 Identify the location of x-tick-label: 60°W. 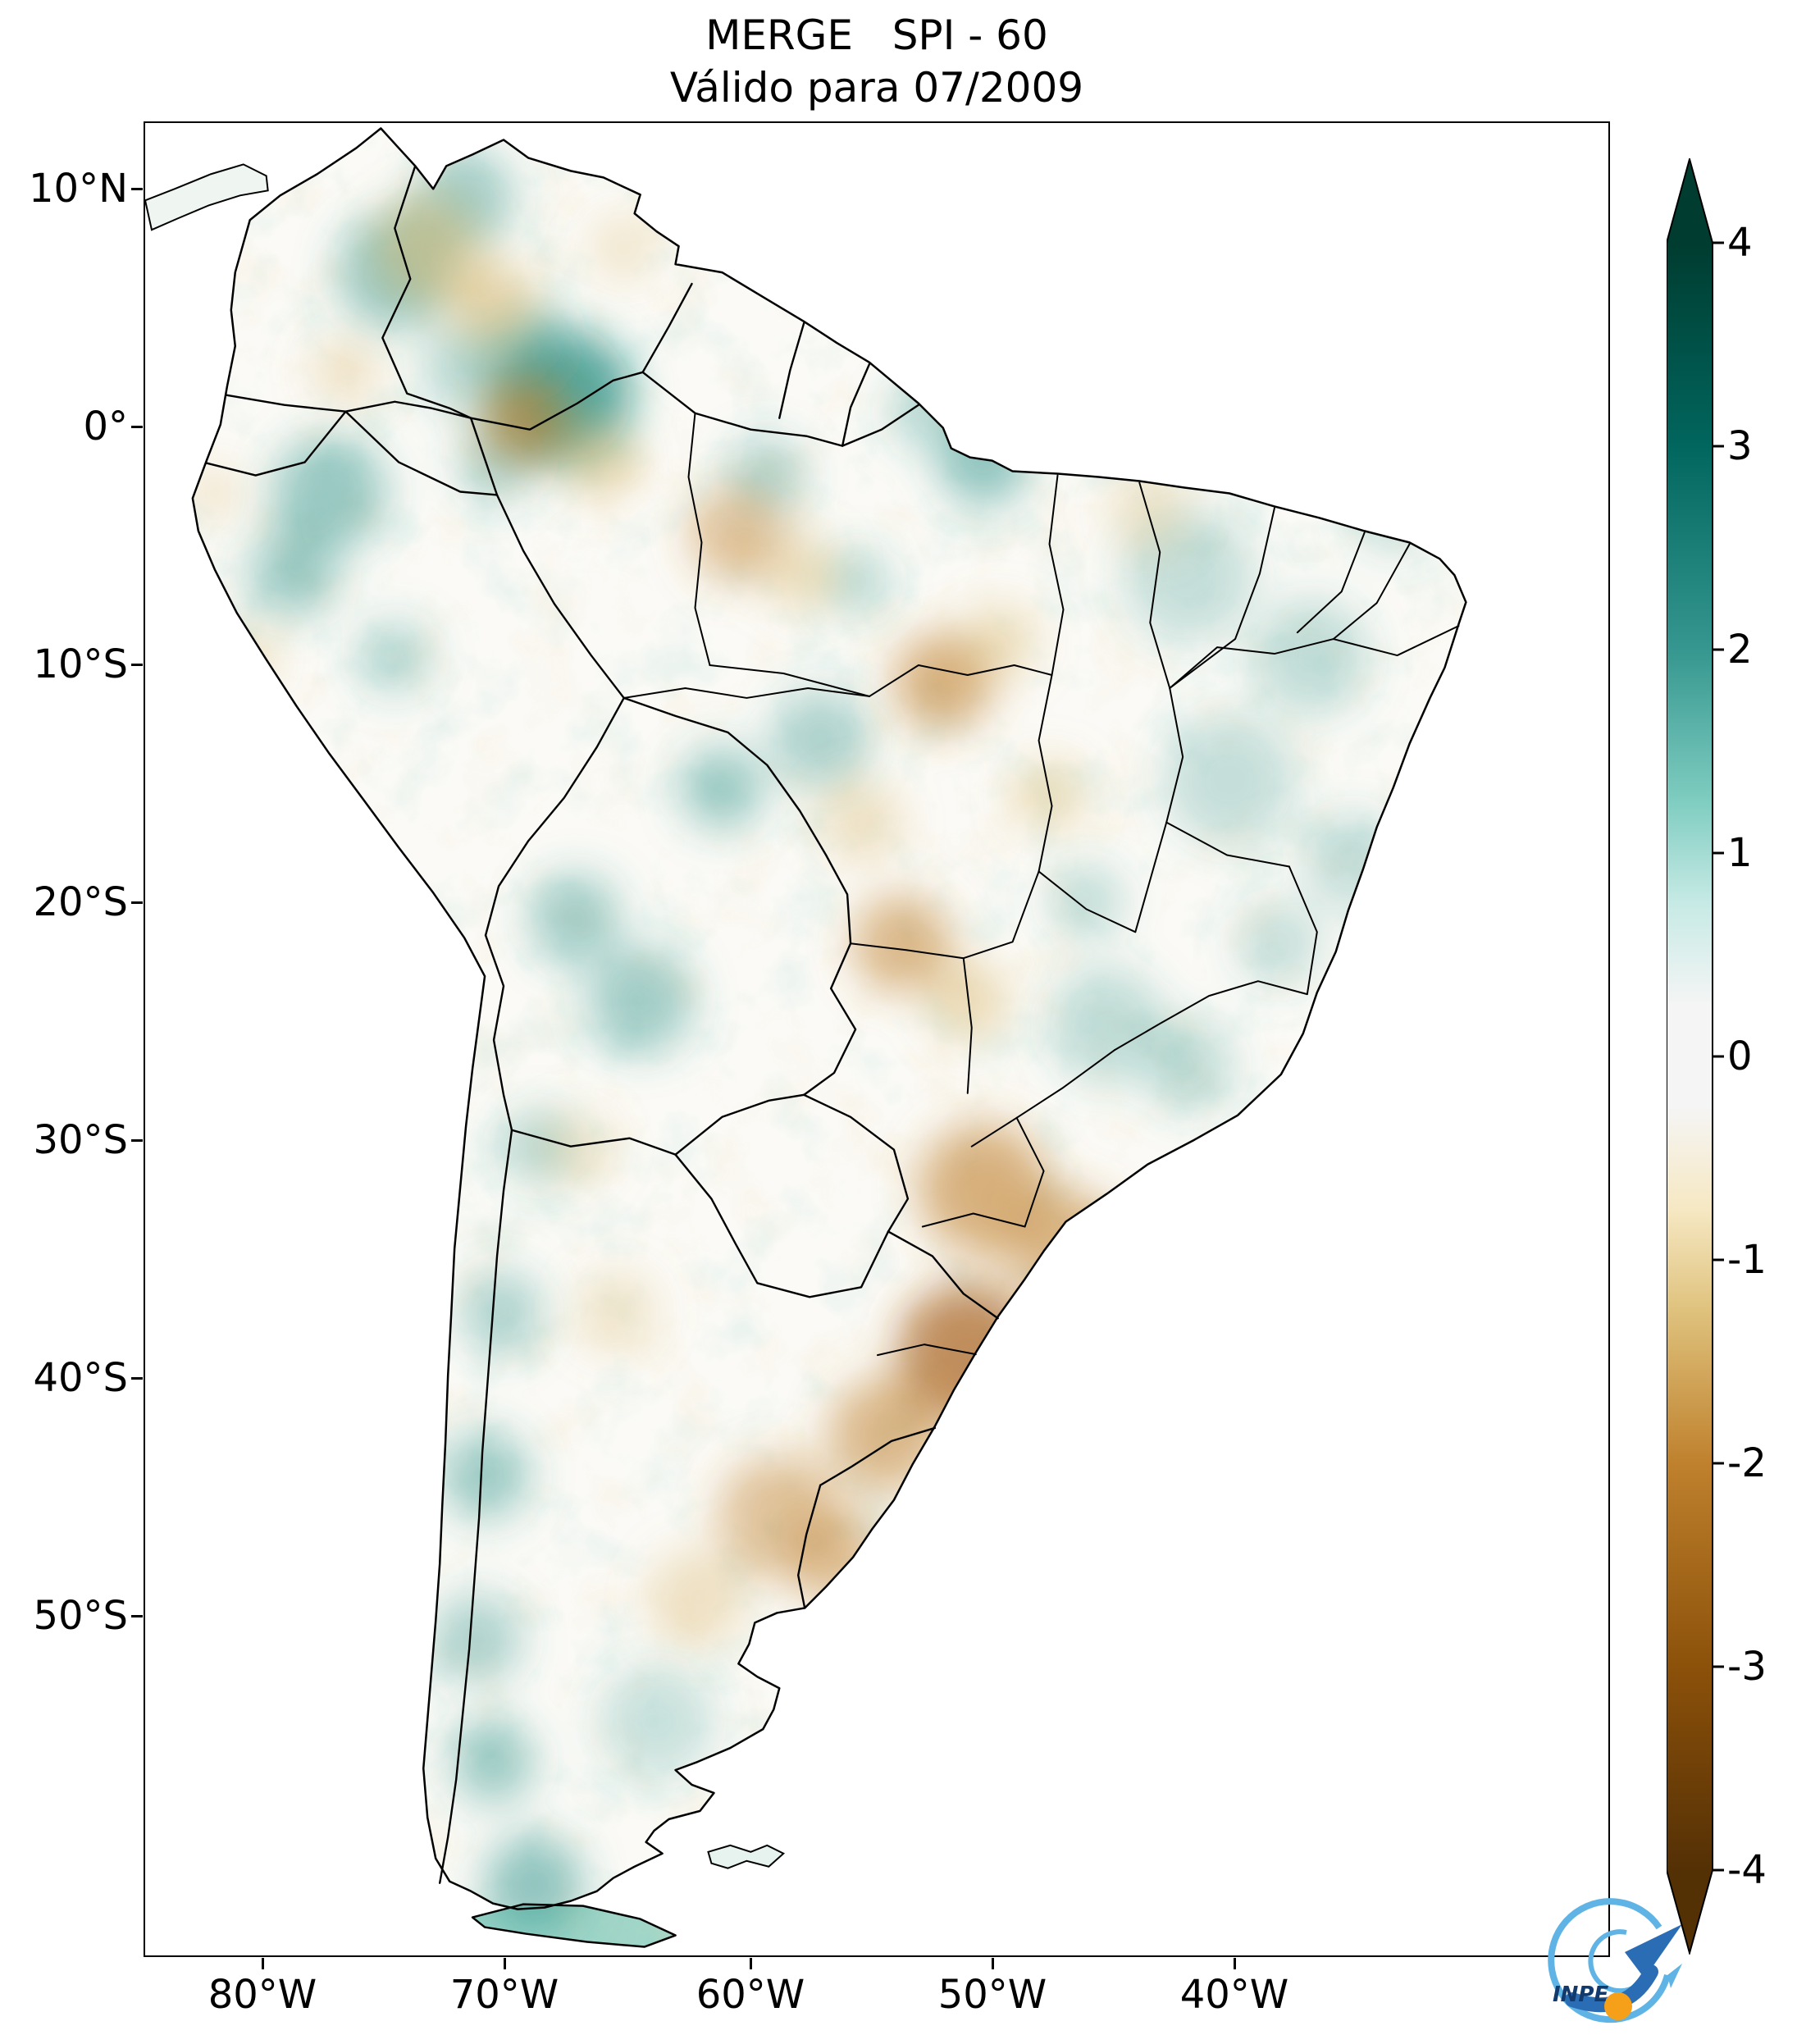
(750, 1995).